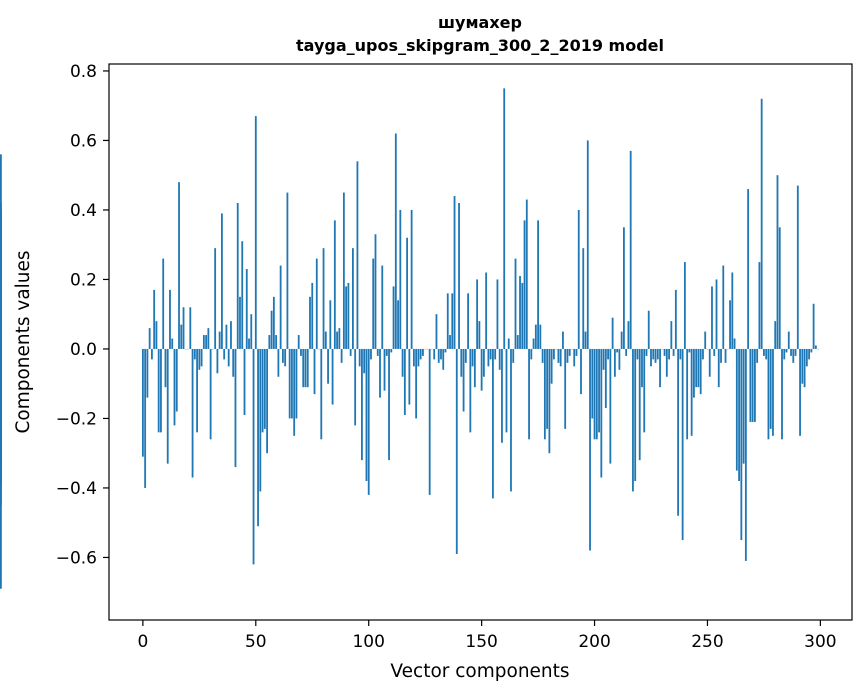 The image size is (867, 696). Describe the element at coordinates (1, 336) in the screenshot. I see `bar-component-undefined` at that location.